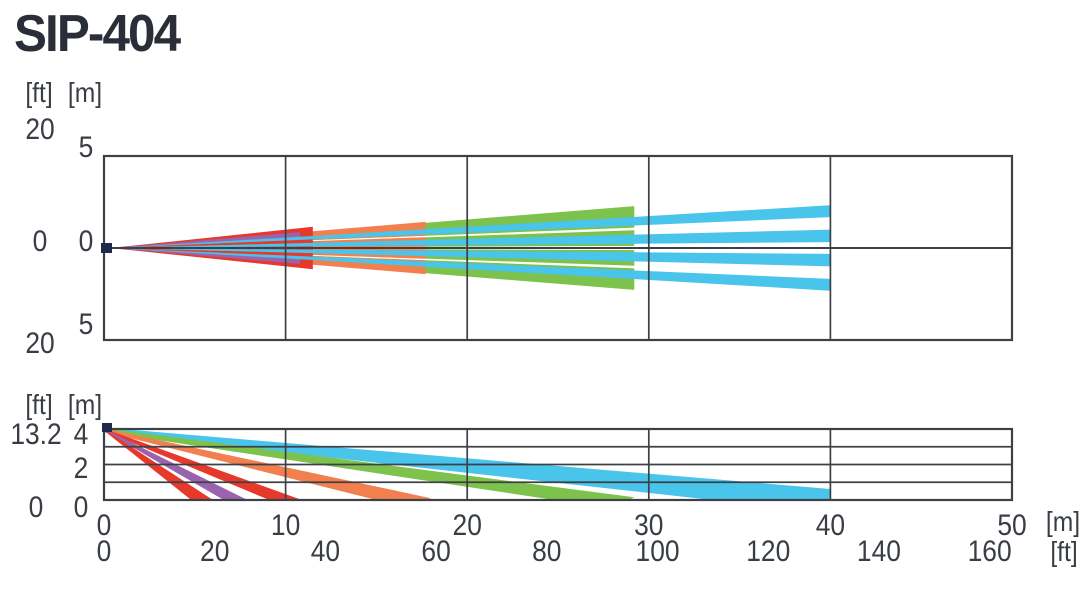 The image size is (1092, 591). I want to click on plan-beam-8m-band-mirror, so click(205, 256).